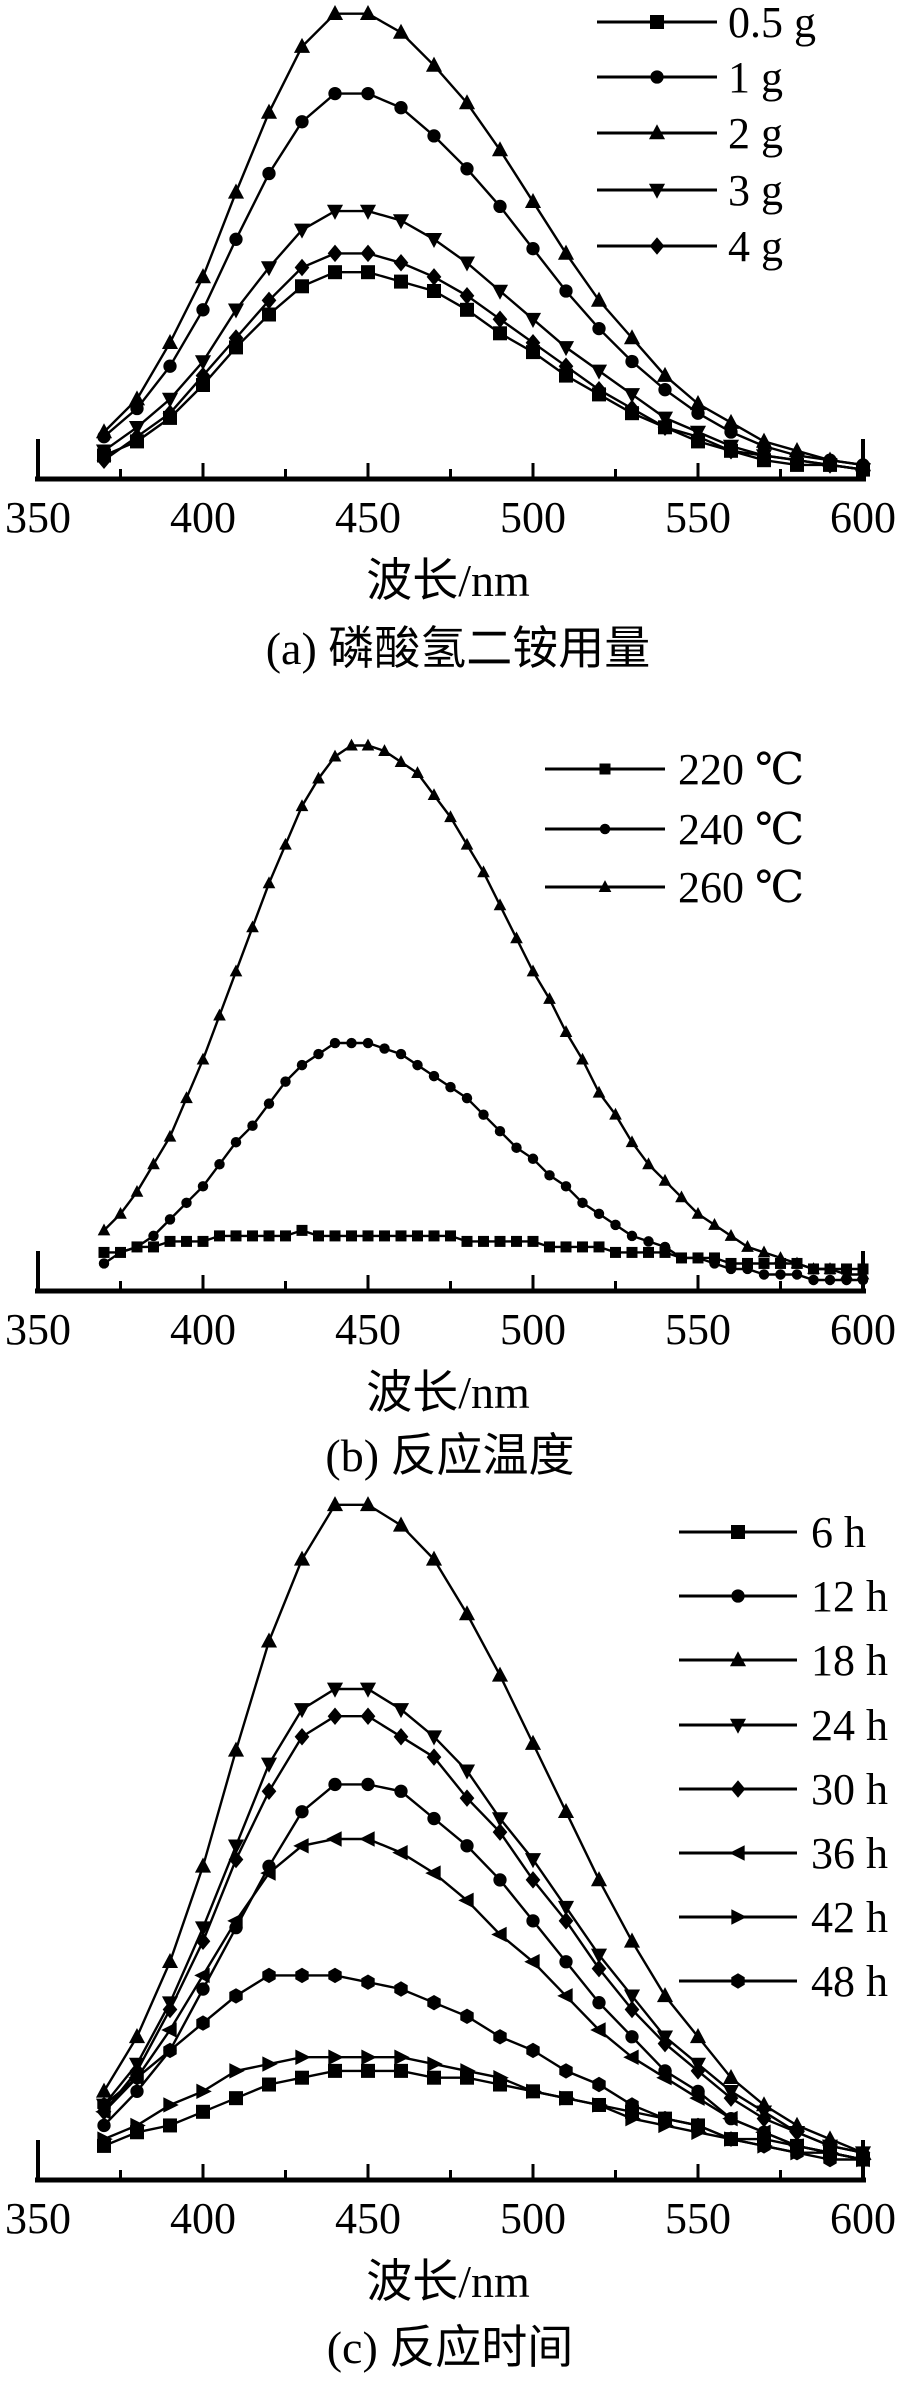 Image resolution: width=900 pixels, height=2381 pixels. I want to click on panel-a-curve-3-g, so click(483, 340).